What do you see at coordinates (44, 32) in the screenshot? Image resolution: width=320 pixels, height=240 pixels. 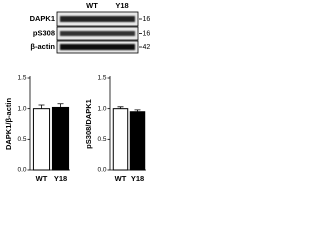 I see `row-label: pS308` at bounding box center [44, 32].